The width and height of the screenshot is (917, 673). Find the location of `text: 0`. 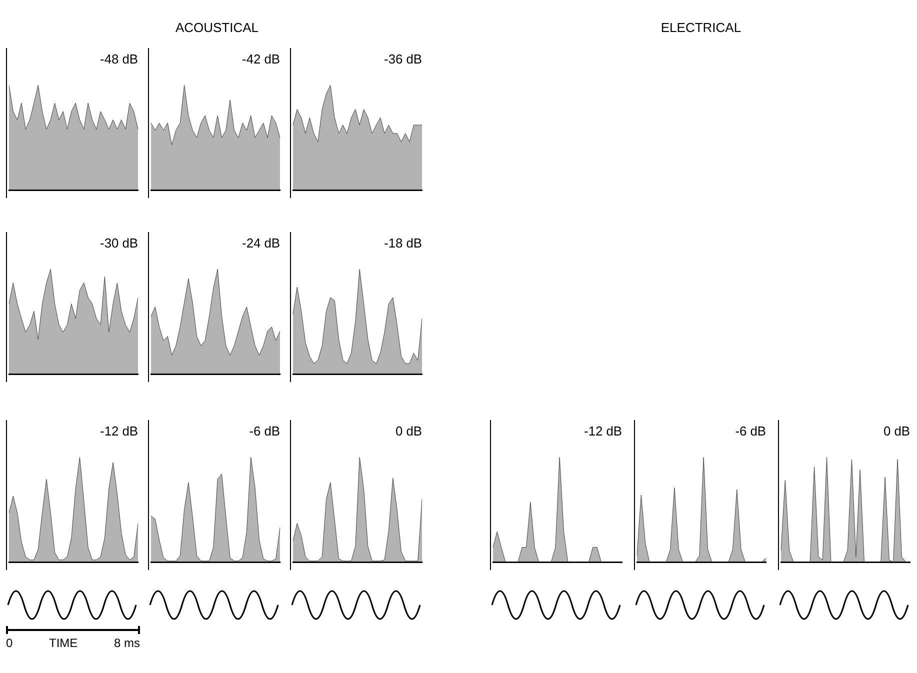

text: 0 is located at coordinates (9, 643).